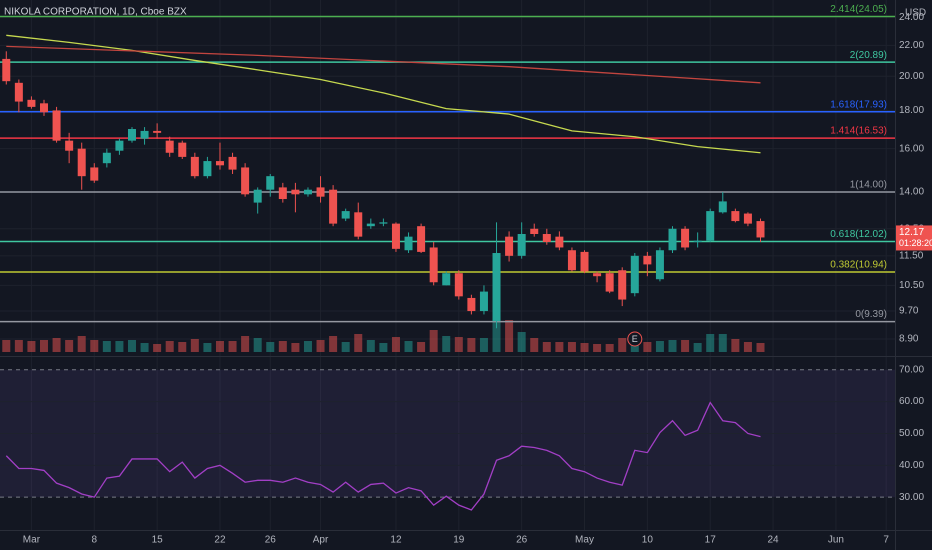 The width and height of the screenshot is (932, 550). What do you see at coordinates (911, 17) in the screenshot?
I see `y-tick-label: 24.00` at bounding box center [911, 17].